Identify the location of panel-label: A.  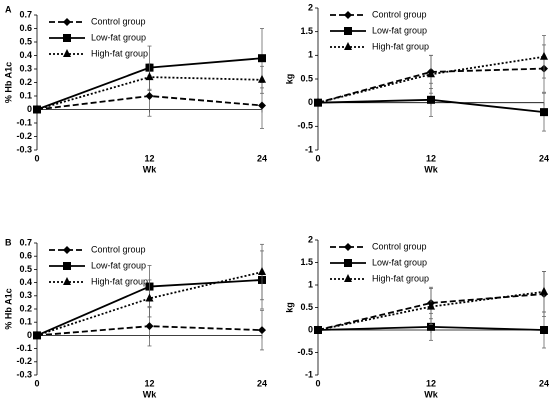
(8, 9).